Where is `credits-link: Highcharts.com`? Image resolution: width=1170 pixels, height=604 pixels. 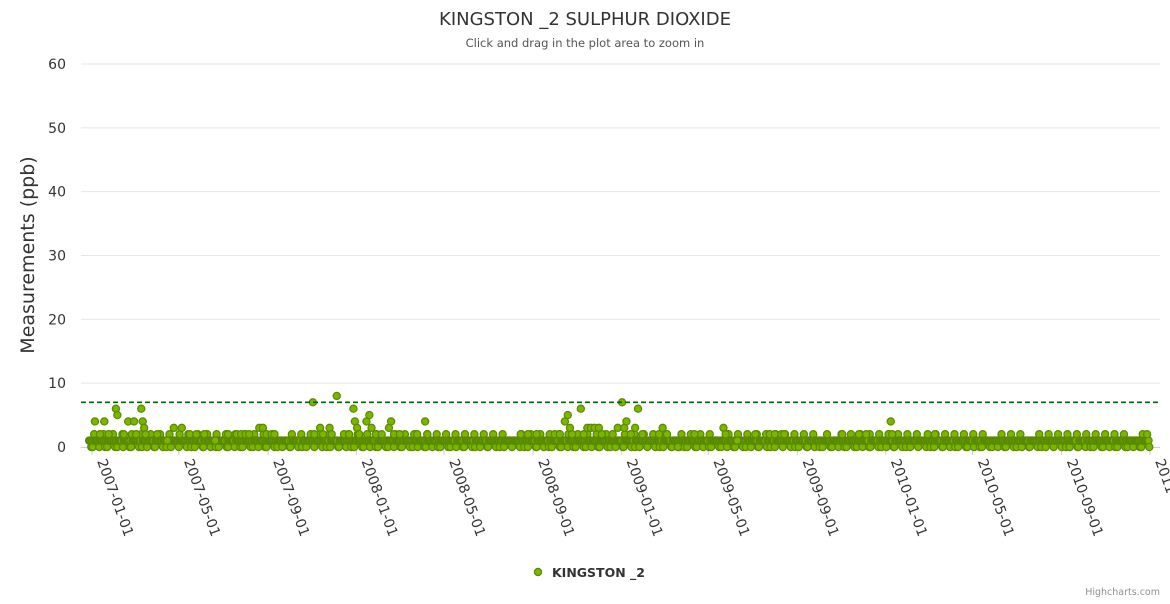
credits-link: Highcharts.com is located at coordinates (1122, 592).